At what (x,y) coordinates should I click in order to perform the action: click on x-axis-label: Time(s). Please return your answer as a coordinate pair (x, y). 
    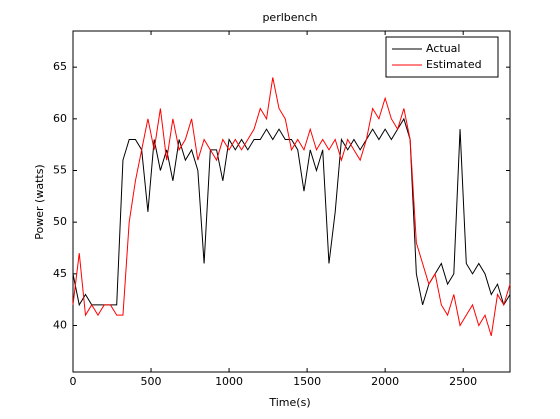
    Looking at the image, I should click on (289, 402).